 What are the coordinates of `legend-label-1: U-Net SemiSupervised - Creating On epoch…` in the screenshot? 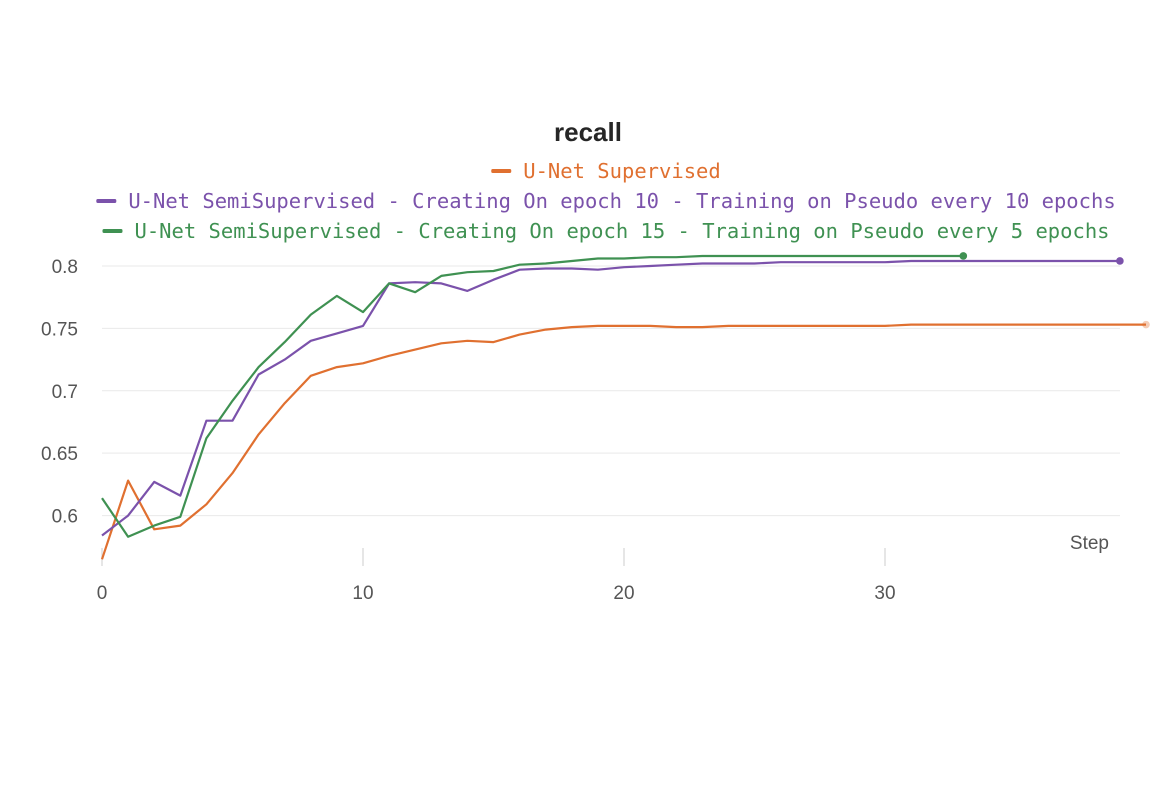 It's located at (621, 201).